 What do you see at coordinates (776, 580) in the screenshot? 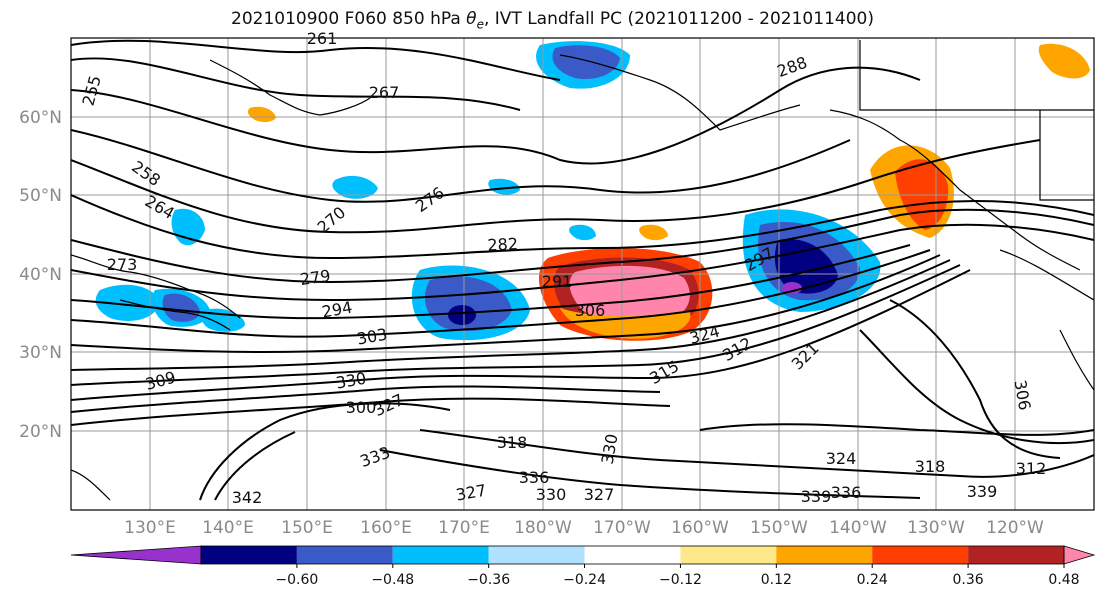
I see `colorbar-tick-label: 0.12` at bounding box center [776, 580].